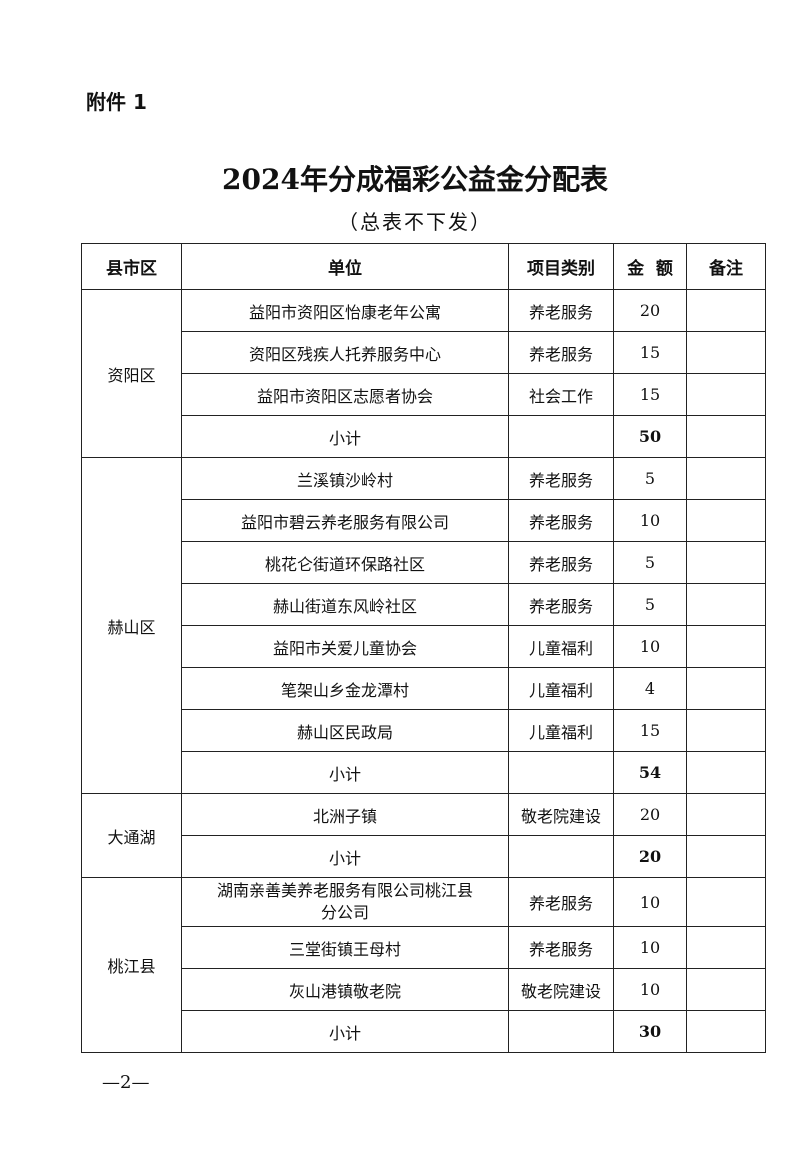 Image resolution: width=793 pixels, height=1176 pixels. What do you see at coordinates (126, 1082) in the screenshot?
I see `page-number: —2—` at bounding box center [126, 1082].